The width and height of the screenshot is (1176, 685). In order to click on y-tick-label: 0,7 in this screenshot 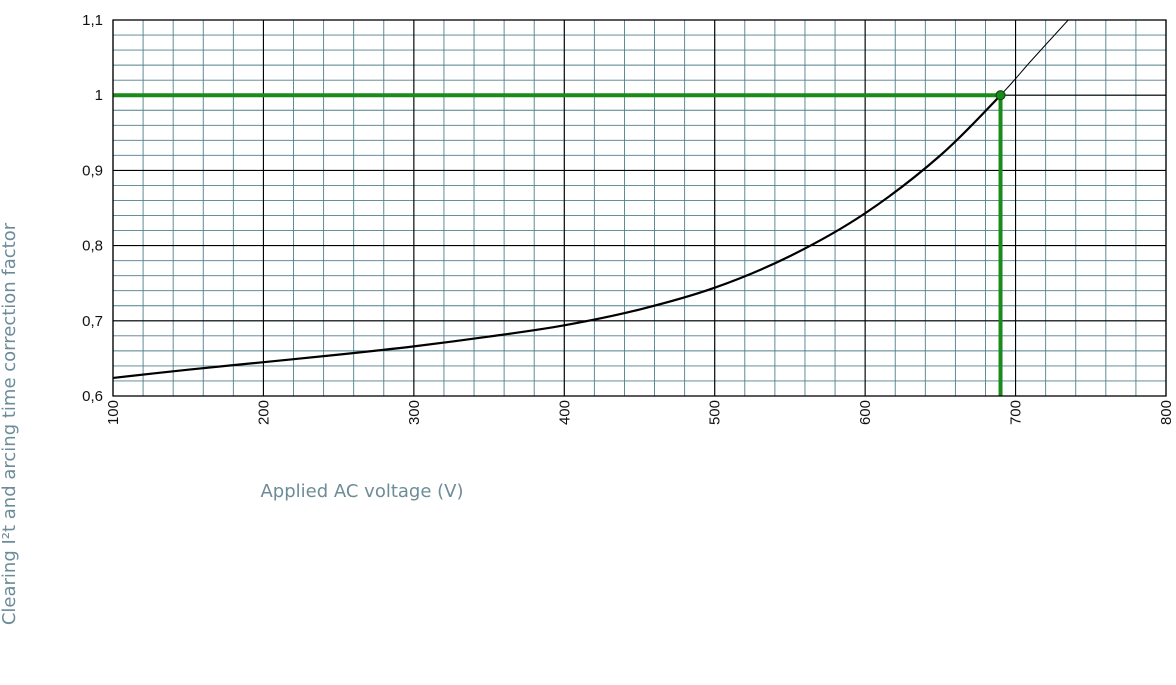, I will do `click(92, 321)`.